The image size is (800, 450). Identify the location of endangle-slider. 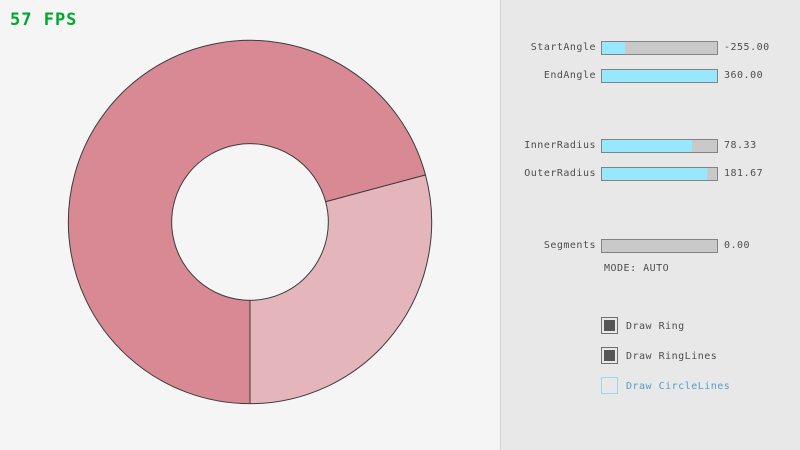
(659, 76).